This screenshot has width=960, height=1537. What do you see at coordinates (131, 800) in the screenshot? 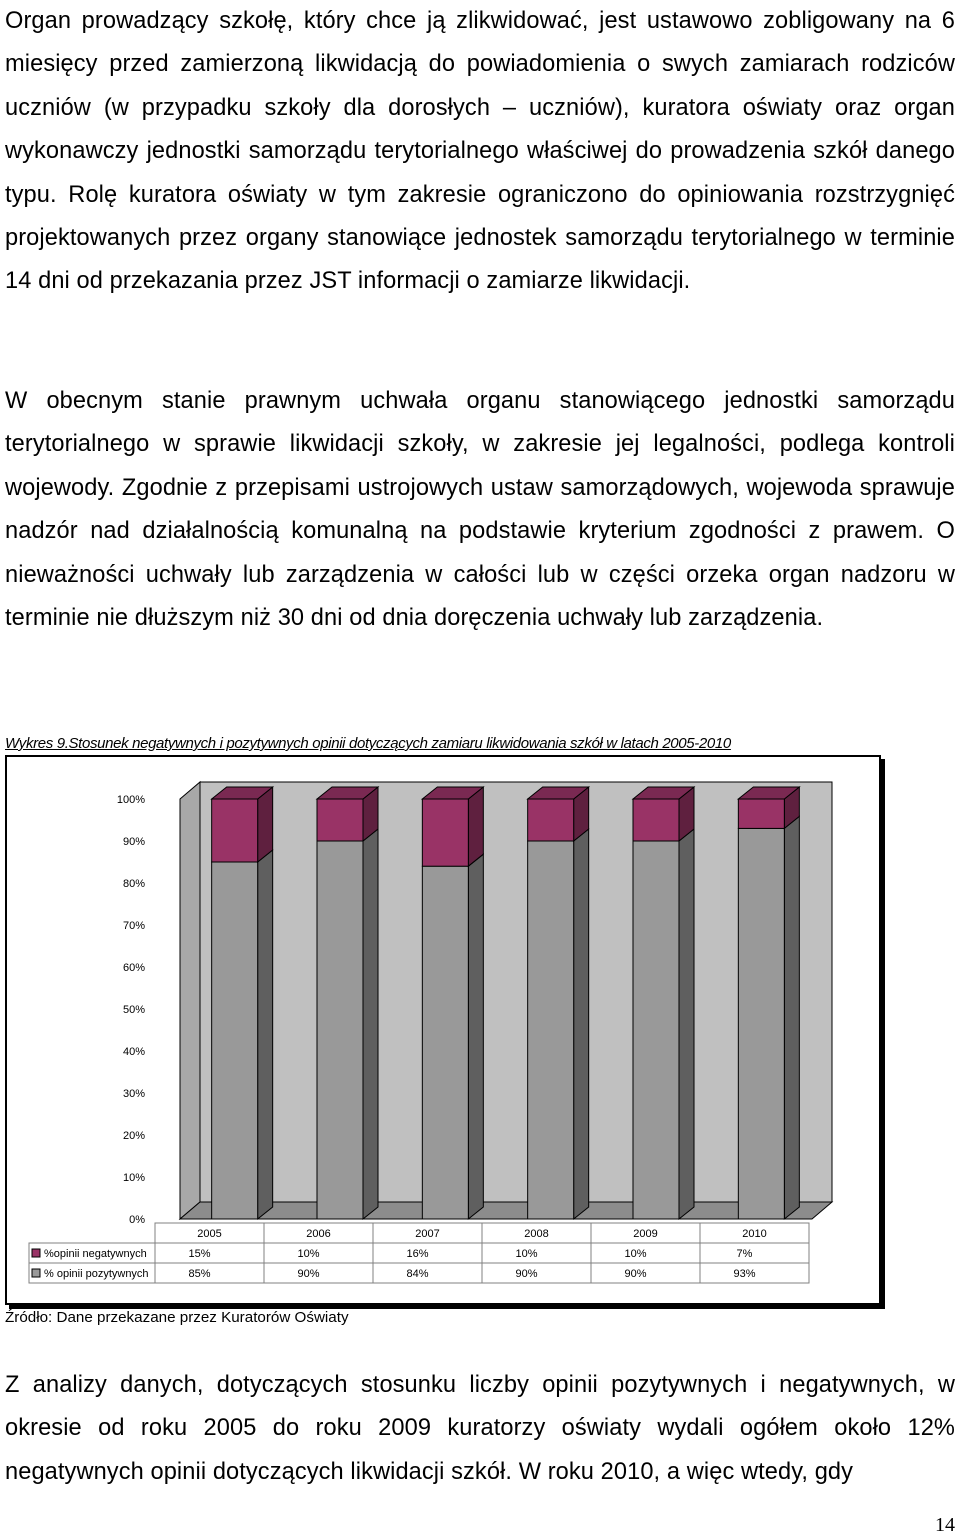
I see `y-tick-label: 100%` at bounding box center [131, 800].